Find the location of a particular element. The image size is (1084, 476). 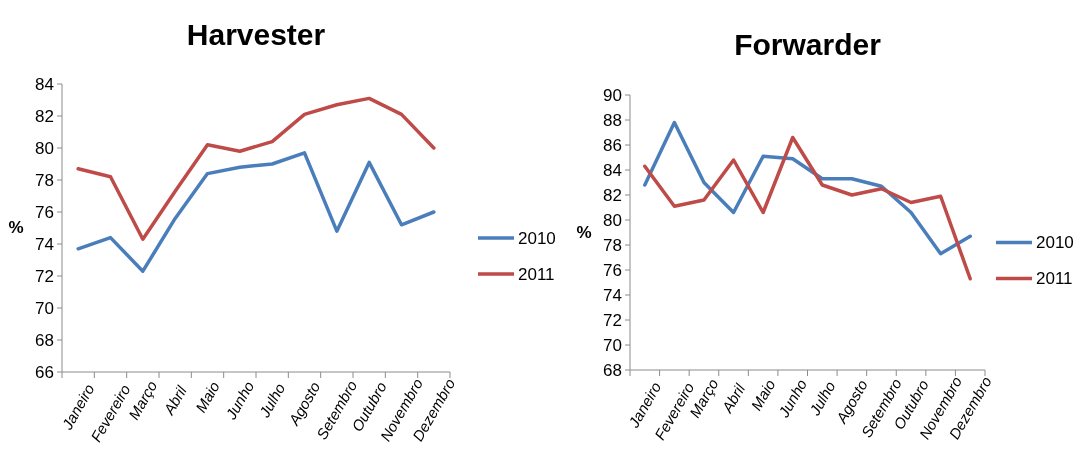

y-tick-label: 66 is located at coordinates (44, 372).